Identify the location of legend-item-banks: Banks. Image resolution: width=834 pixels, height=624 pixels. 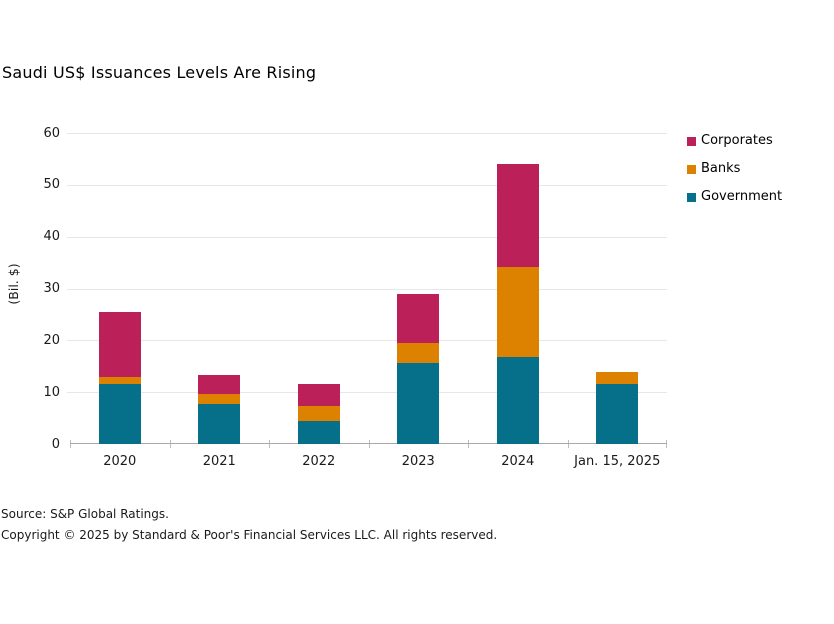
(734, 169).